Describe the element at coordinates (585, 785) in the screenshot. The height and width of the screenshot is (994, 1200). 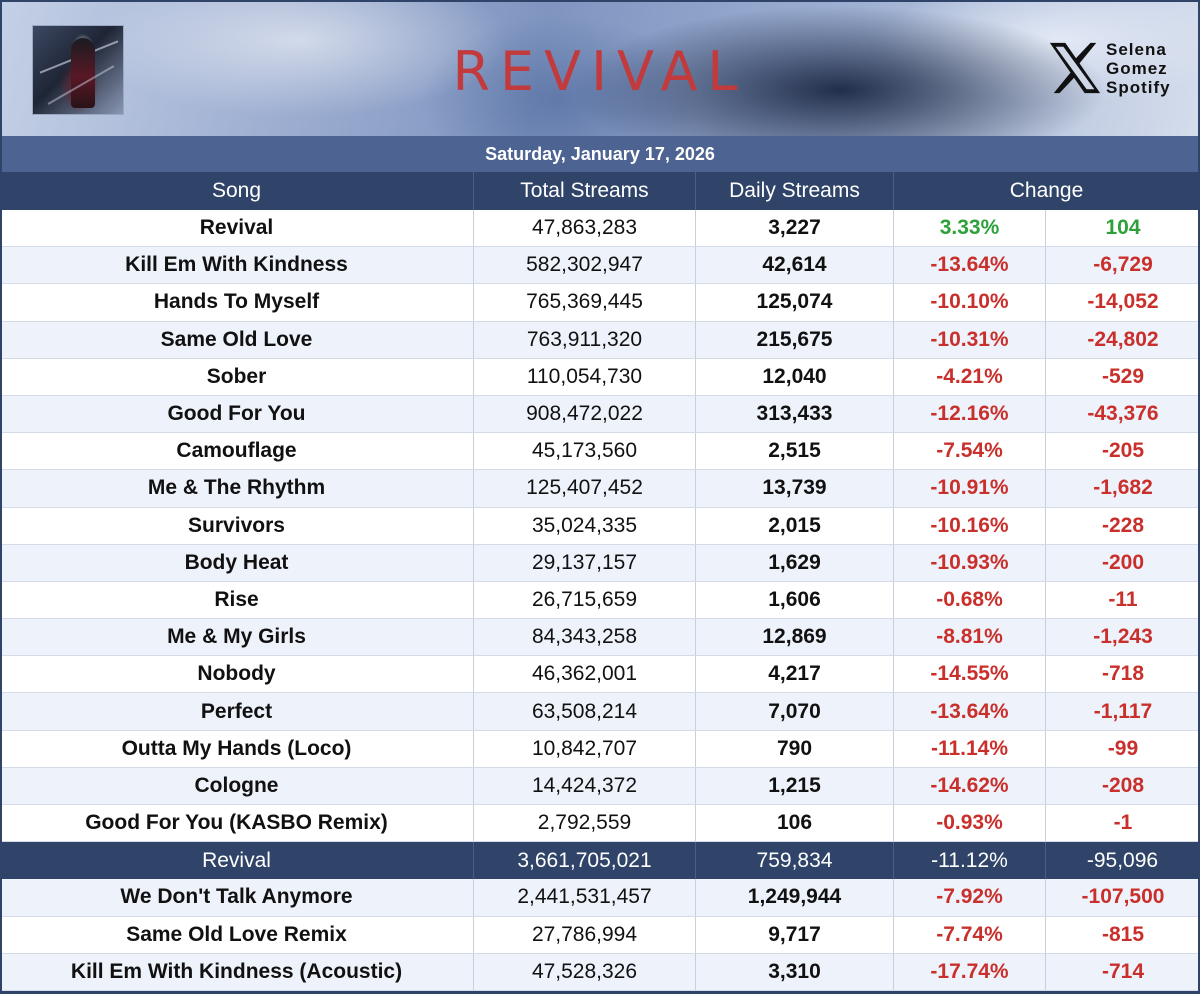
I see `total-streams-cell: 14,424,372` at that location.